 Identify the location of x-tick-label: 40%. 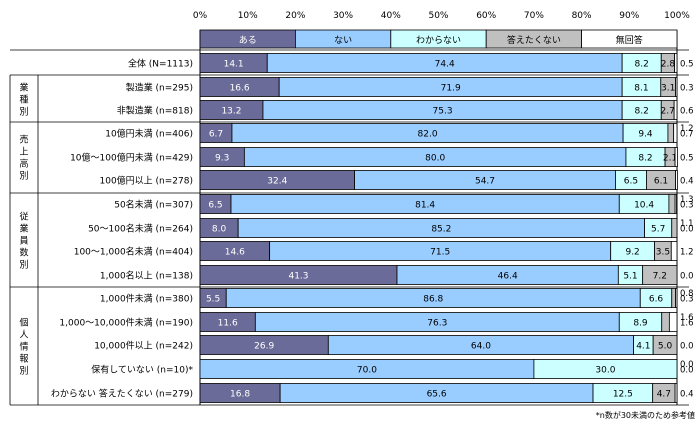
(391, 16).